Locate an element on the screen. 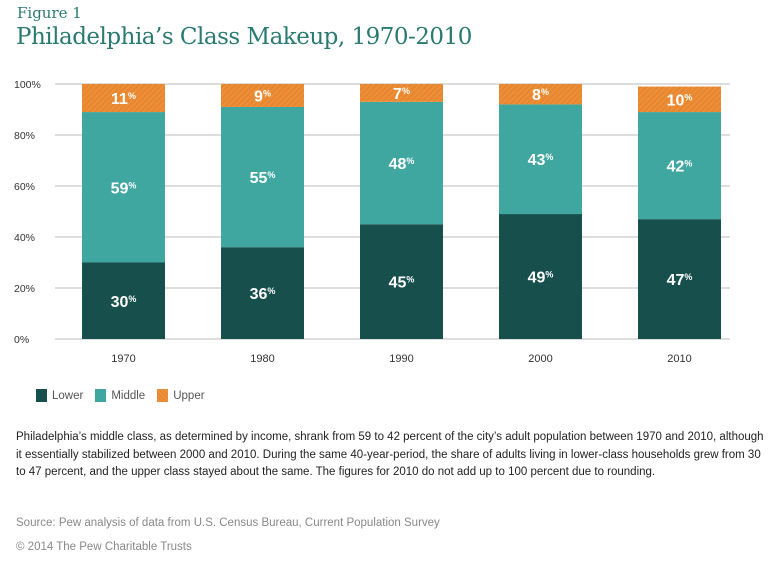 The width and height of the screenshot is (775, 574). y-tick-label: 40% is located at coordinates (24, 238).